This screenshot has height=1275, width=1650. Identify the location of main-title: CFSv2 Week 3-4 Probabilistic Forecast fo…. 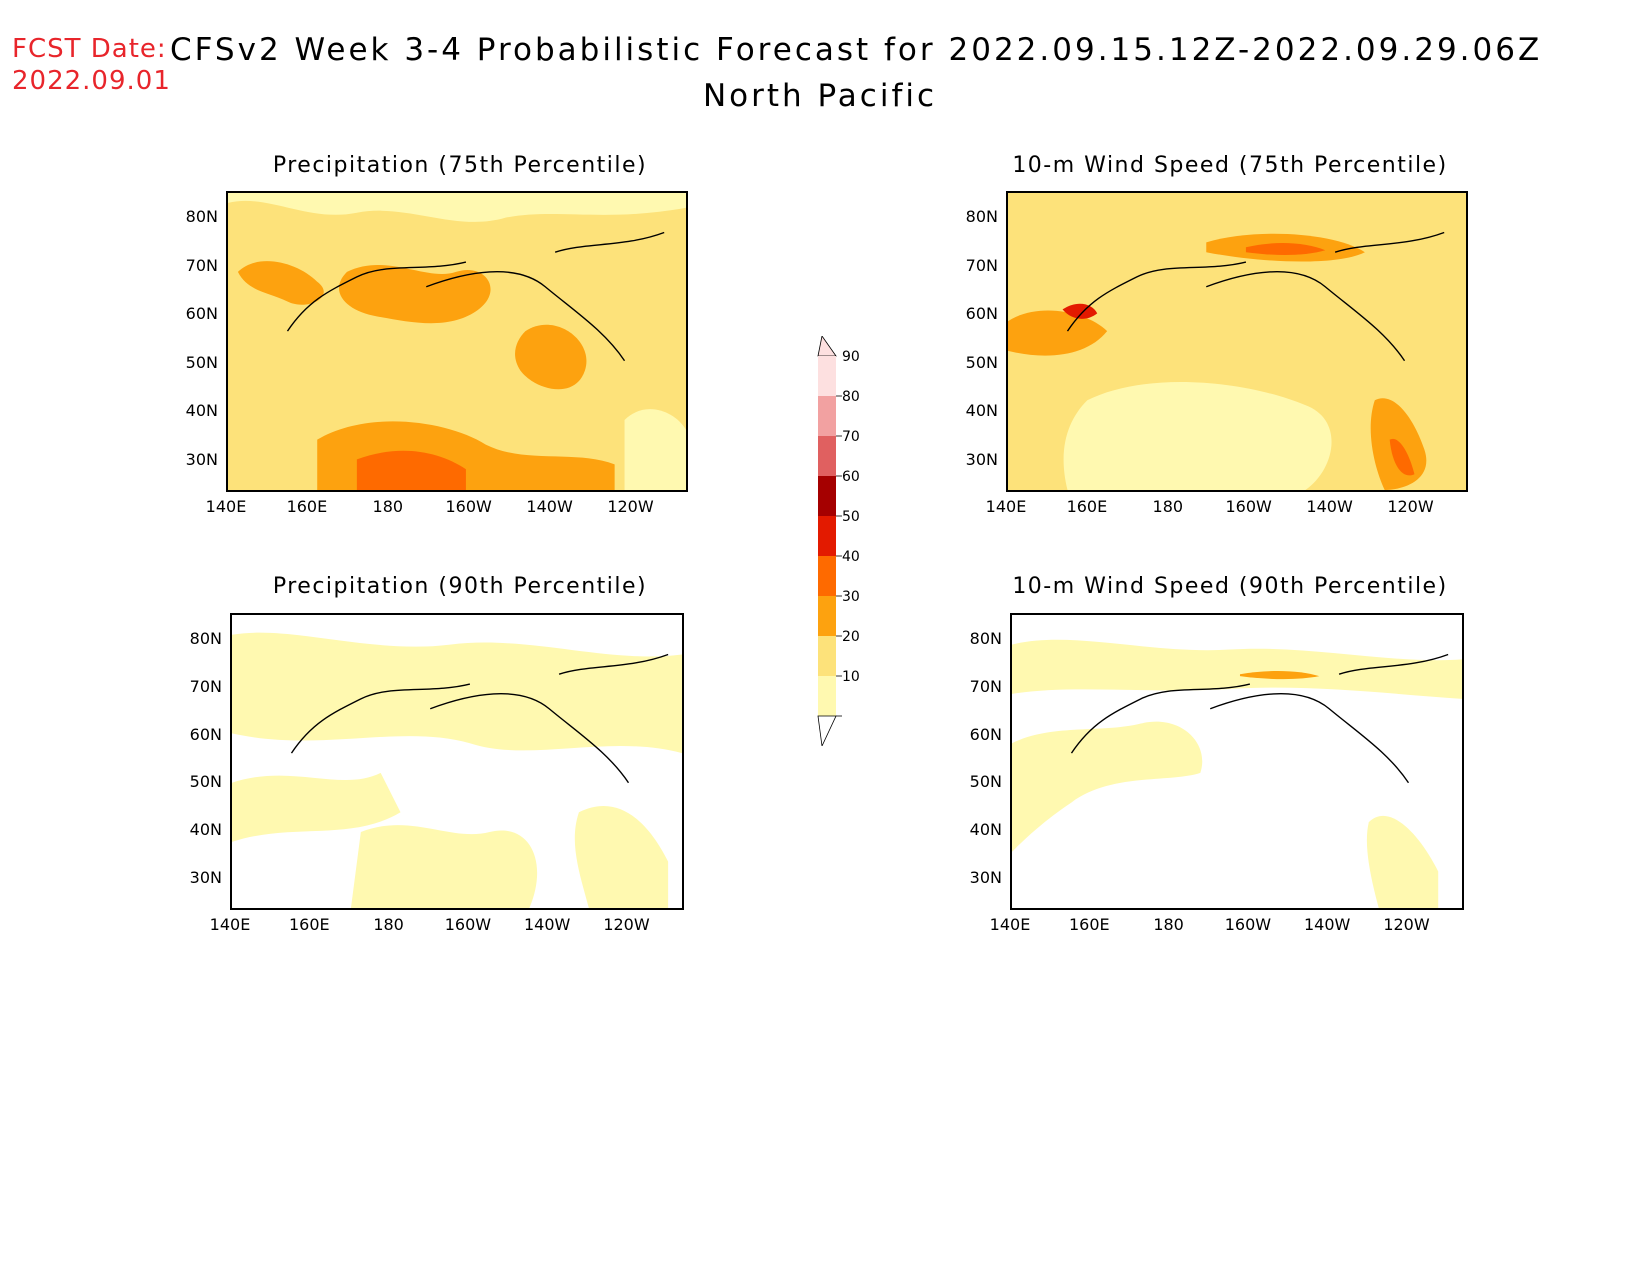
(856, 50).